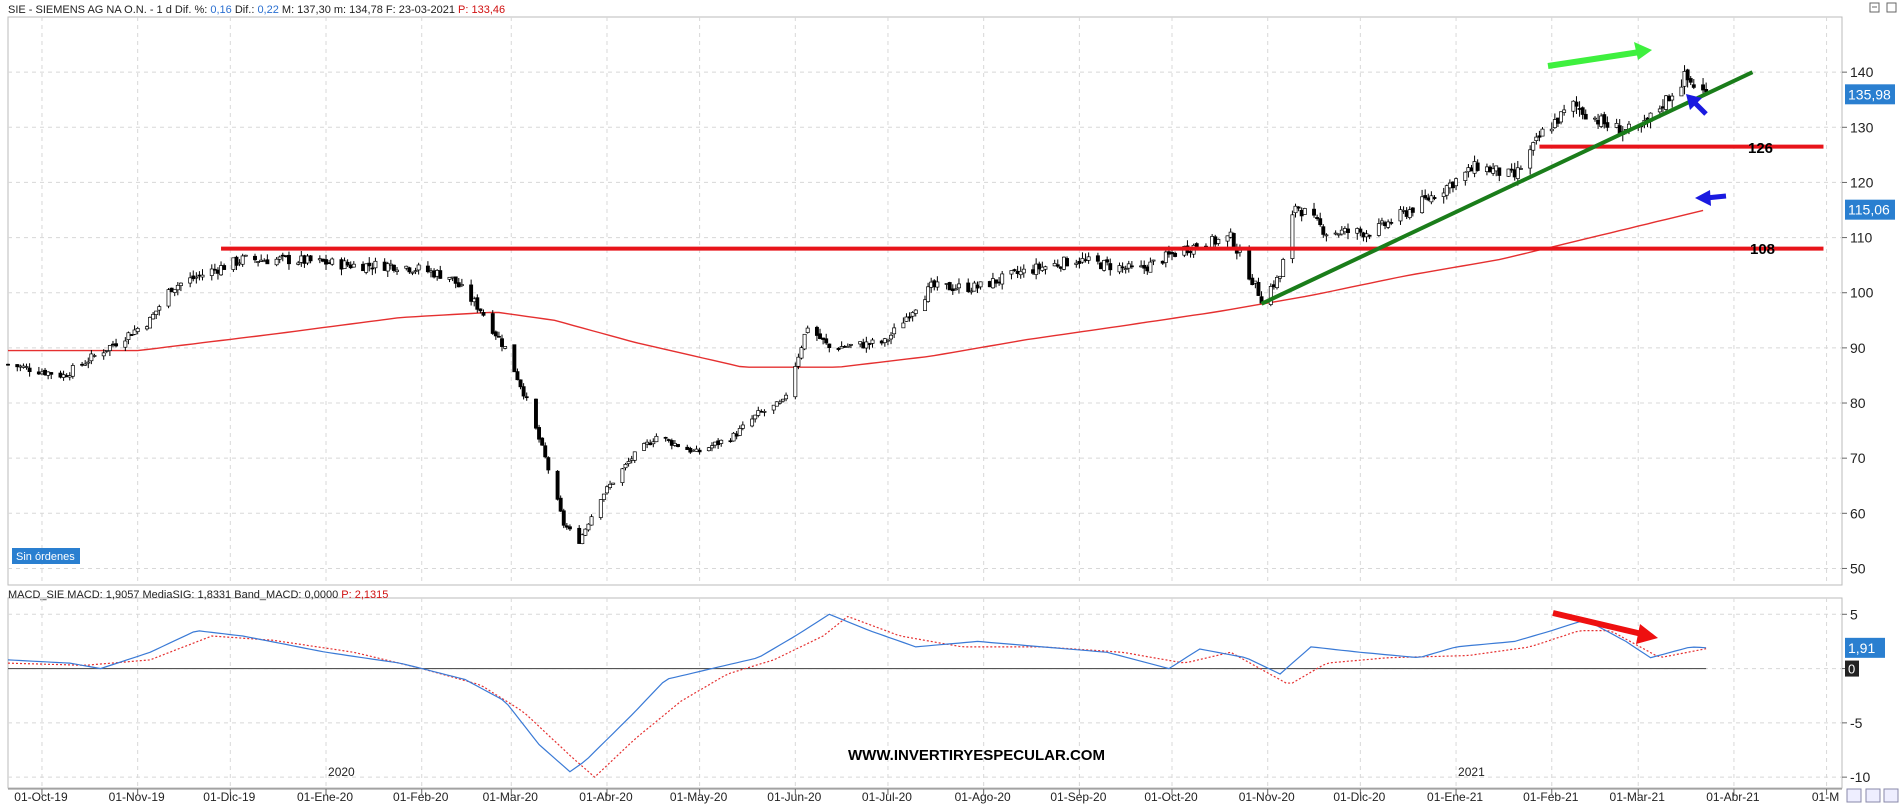 This screenshot has height=805, width=1900. What do you see at coordinates (1854, 795) in the screenshot?
I see `print-icon` at bounding box center [1854, 795].